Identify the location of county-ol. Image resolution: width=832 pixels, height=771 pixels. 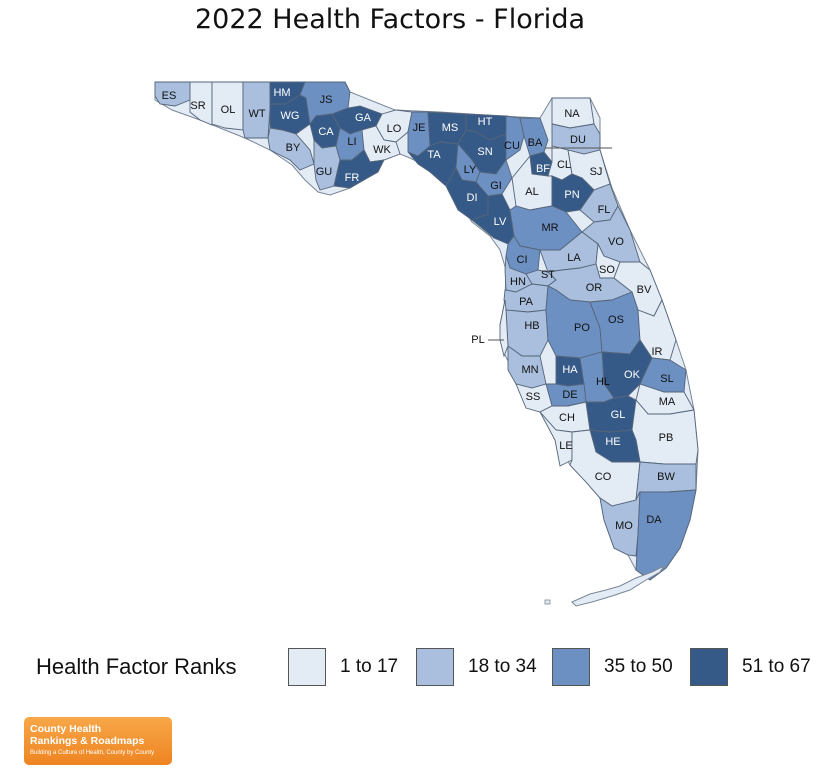
(227, 106).